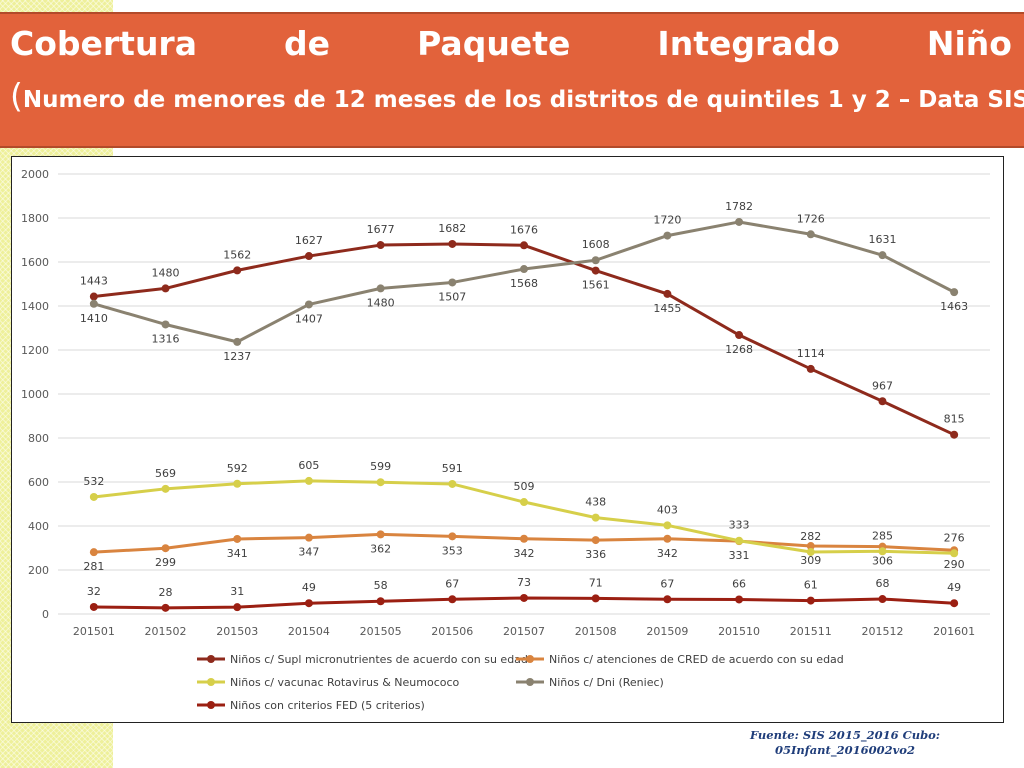 This screenshot has height=768, width=1024. What do you see at coordinates (380, 466) in the screenshot?
I see `data-label: 599` at bounding box center [380, 466].